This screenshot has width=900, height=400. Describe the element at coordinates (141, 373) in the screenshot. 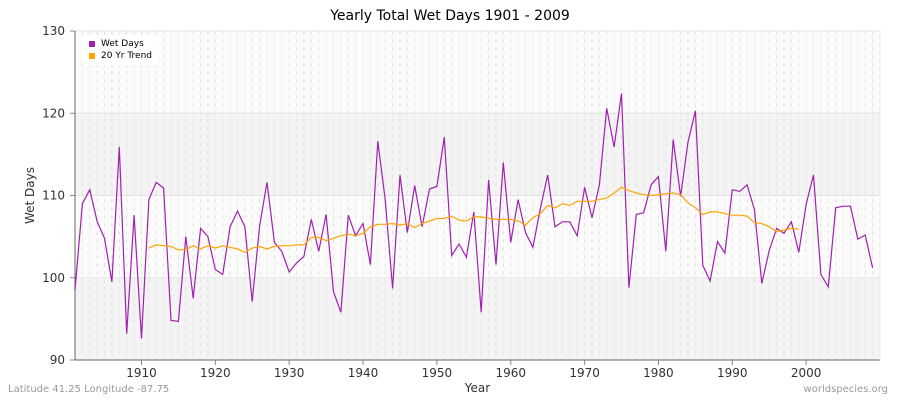

I see `x-tick-label: 1910` at that location.